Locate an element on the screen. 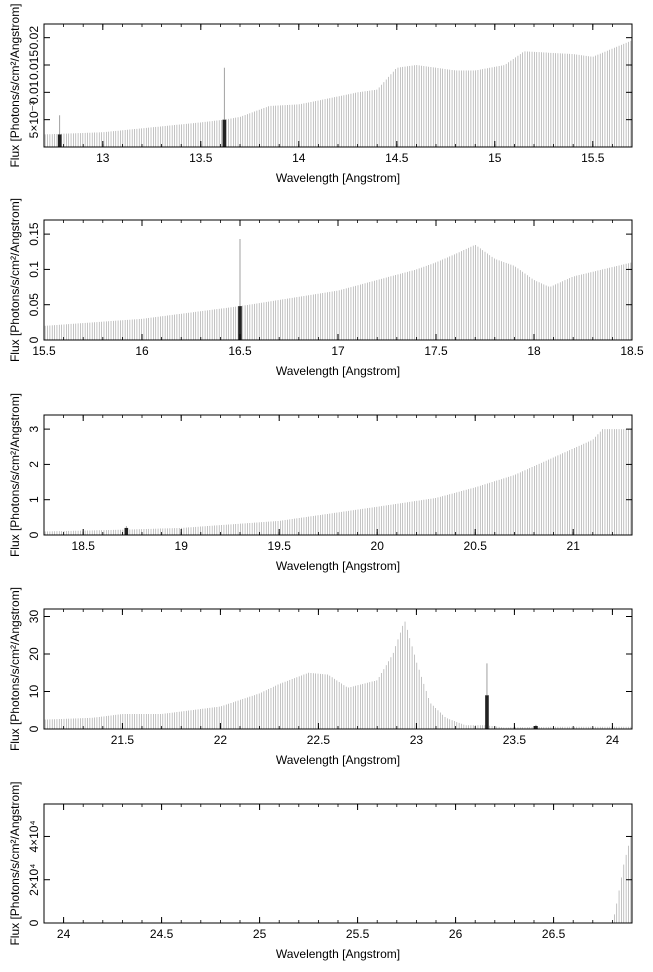 The width and height of the screenshot is (653, 972). x-tick-label: 25.5 is located at coordinates (358, 934).